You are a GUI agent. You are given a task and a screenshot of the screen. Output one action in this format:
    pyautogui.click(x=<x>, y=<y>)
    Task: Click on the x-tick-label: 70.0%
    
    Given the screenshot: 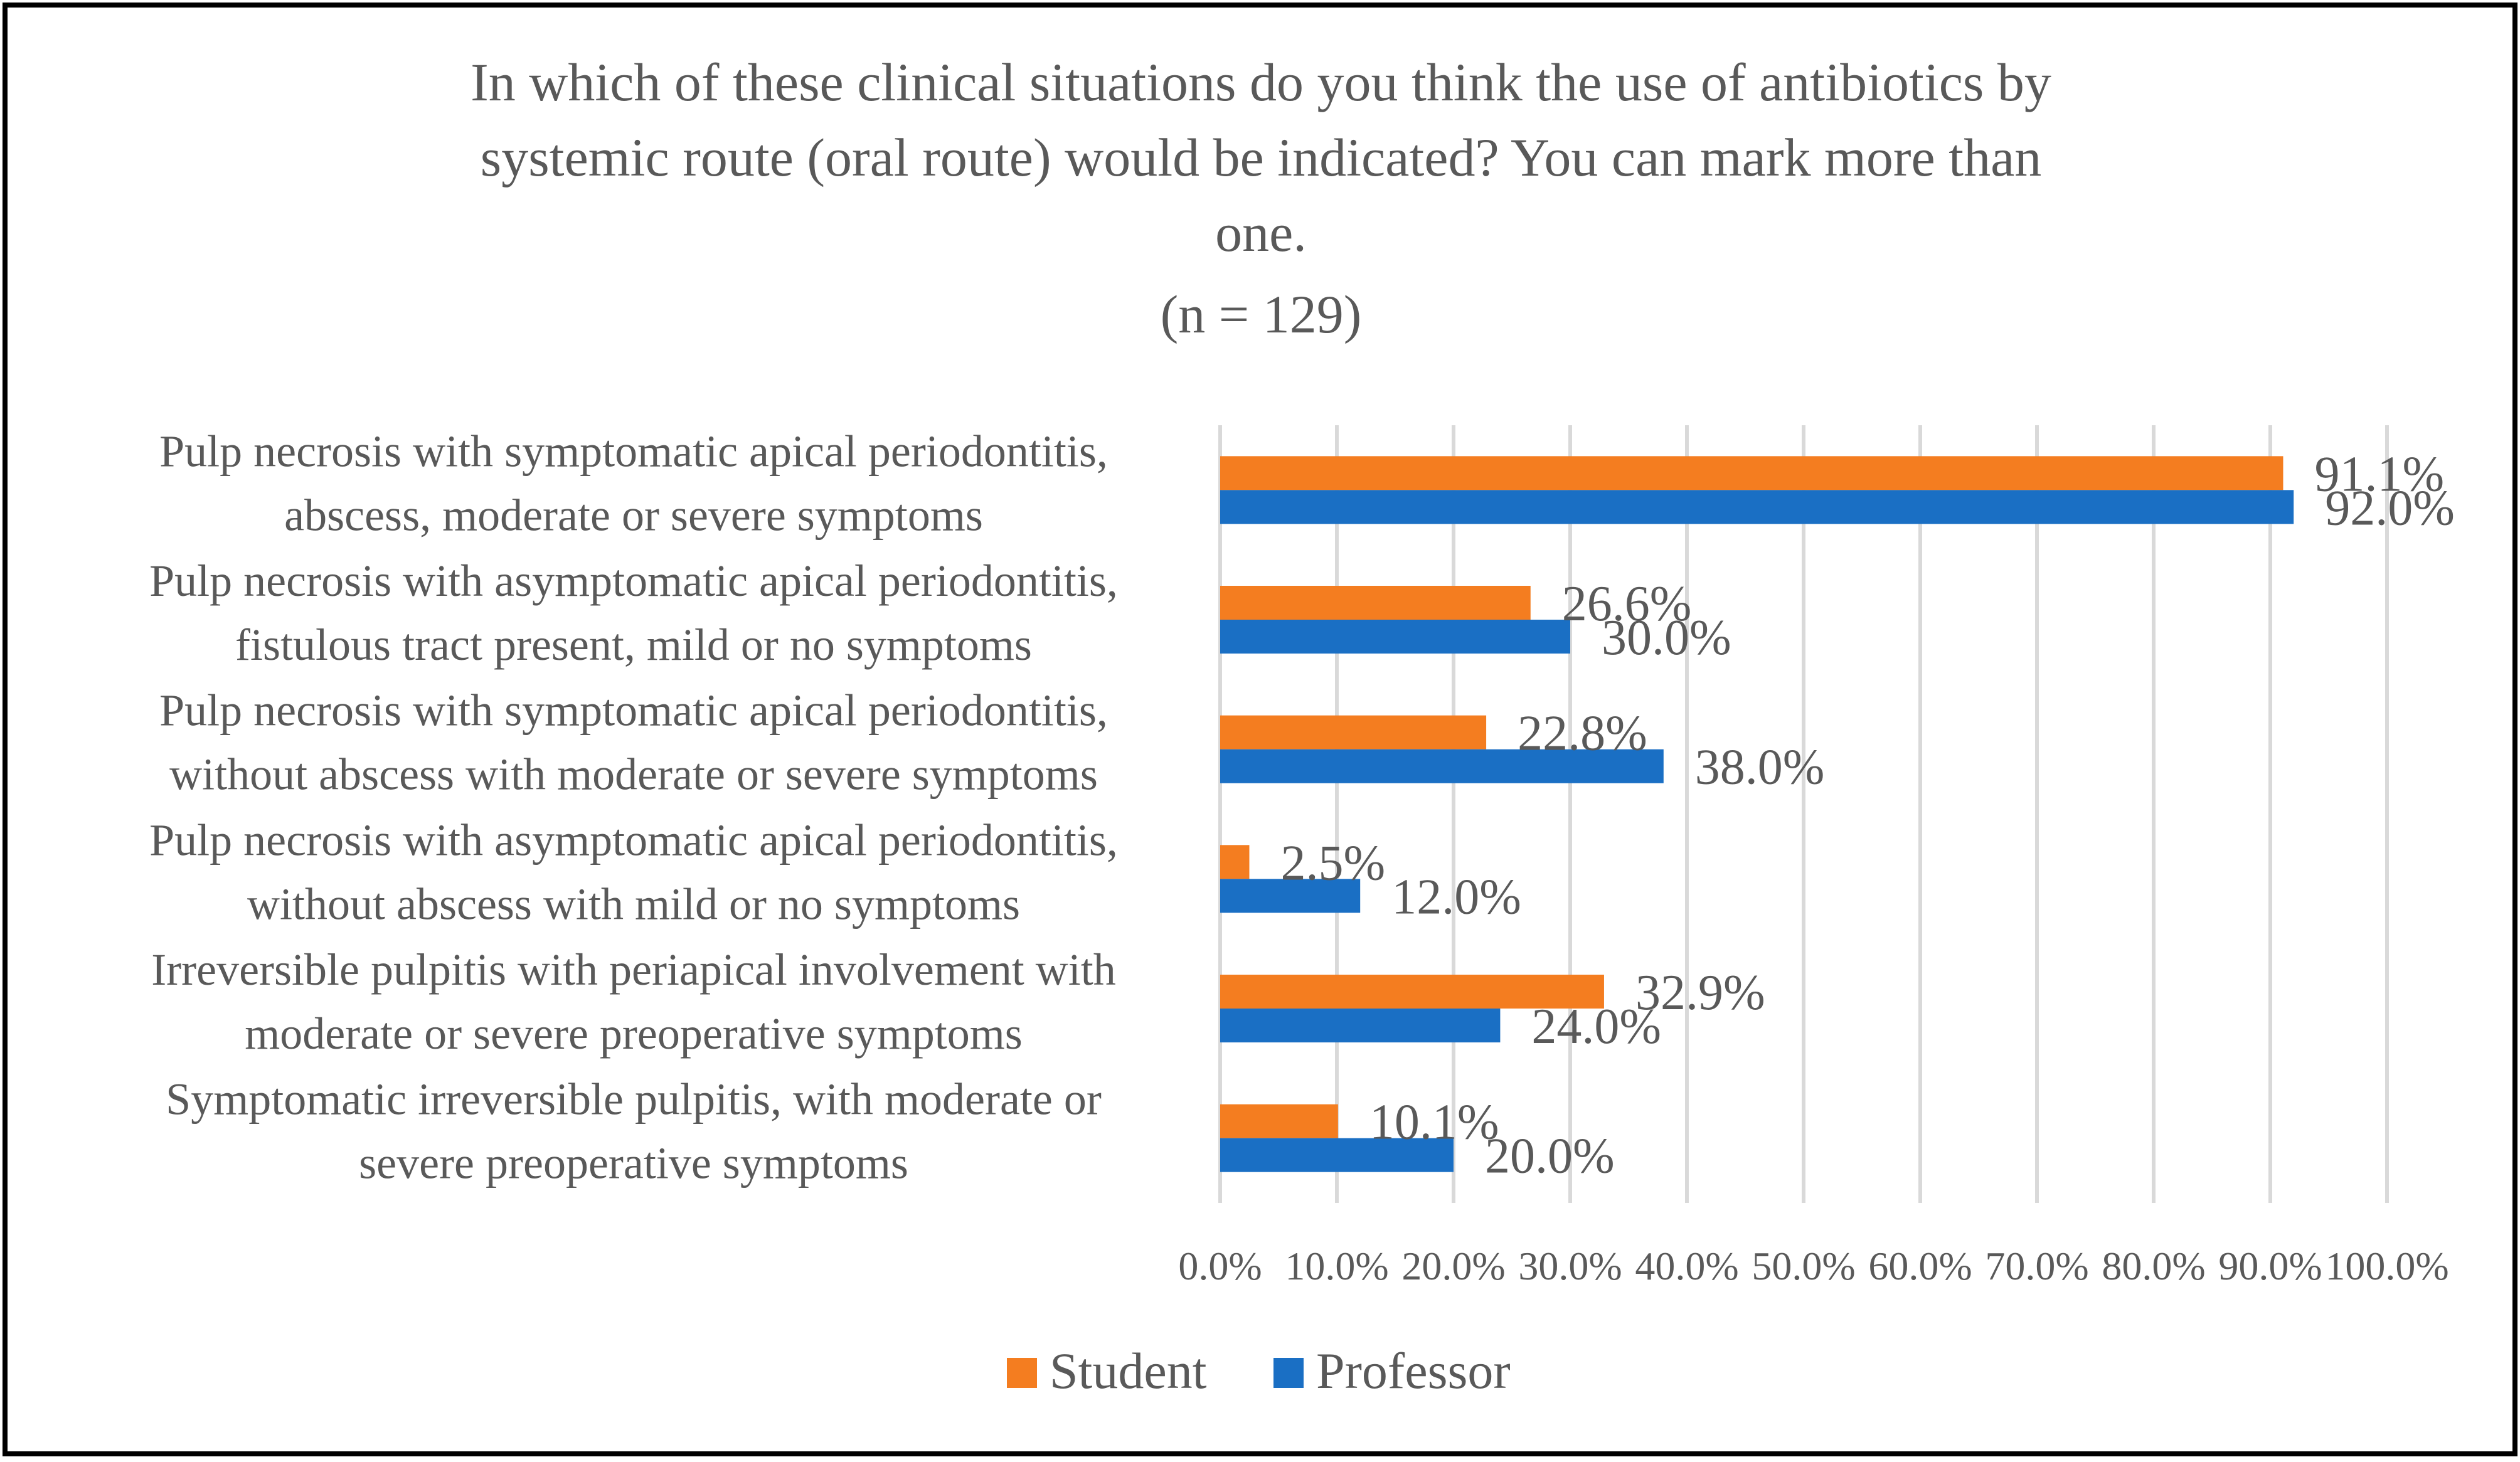 What is the action you would take?
    pyautogui.click(x=2036, y=1266)
    